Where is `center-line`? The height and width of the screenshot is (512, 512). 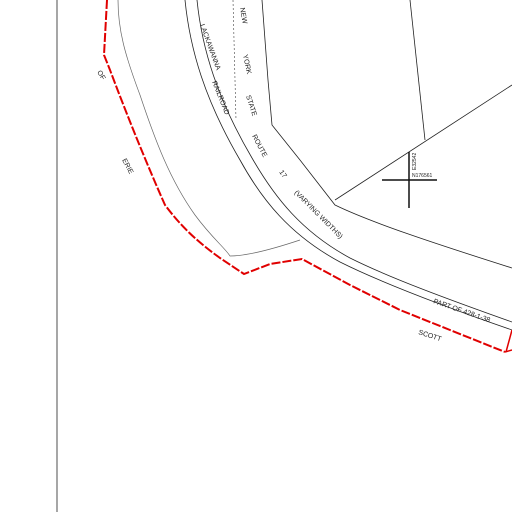 center-line is located at coordinates (234, 60).